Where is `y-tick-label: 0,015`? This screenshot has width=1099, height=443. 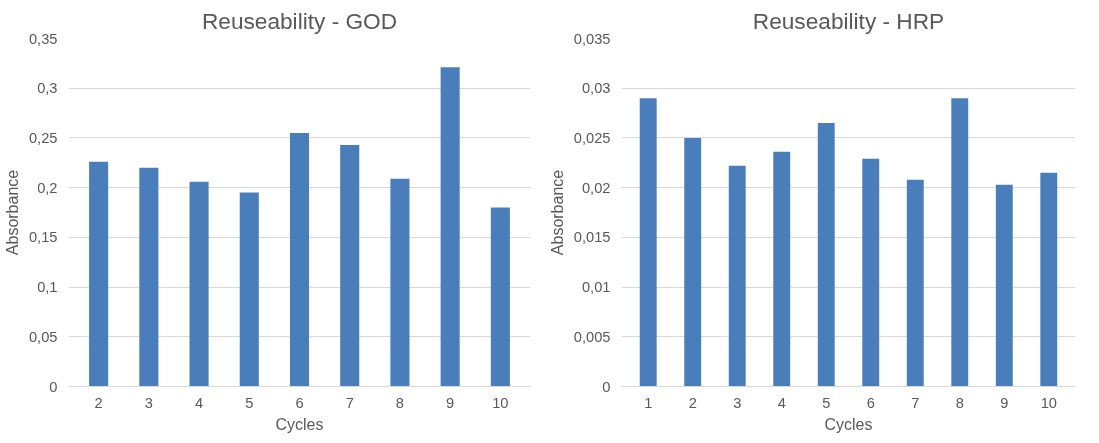 y-tick-label: 0,015 is located at coordinates (592, 237).